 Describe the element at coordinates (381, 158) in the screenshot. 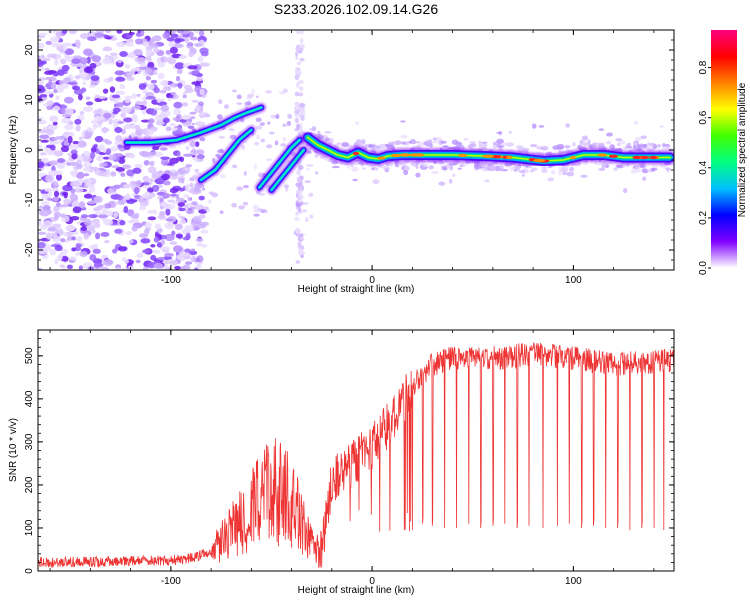

I see `ridge-hotspot` at that location.